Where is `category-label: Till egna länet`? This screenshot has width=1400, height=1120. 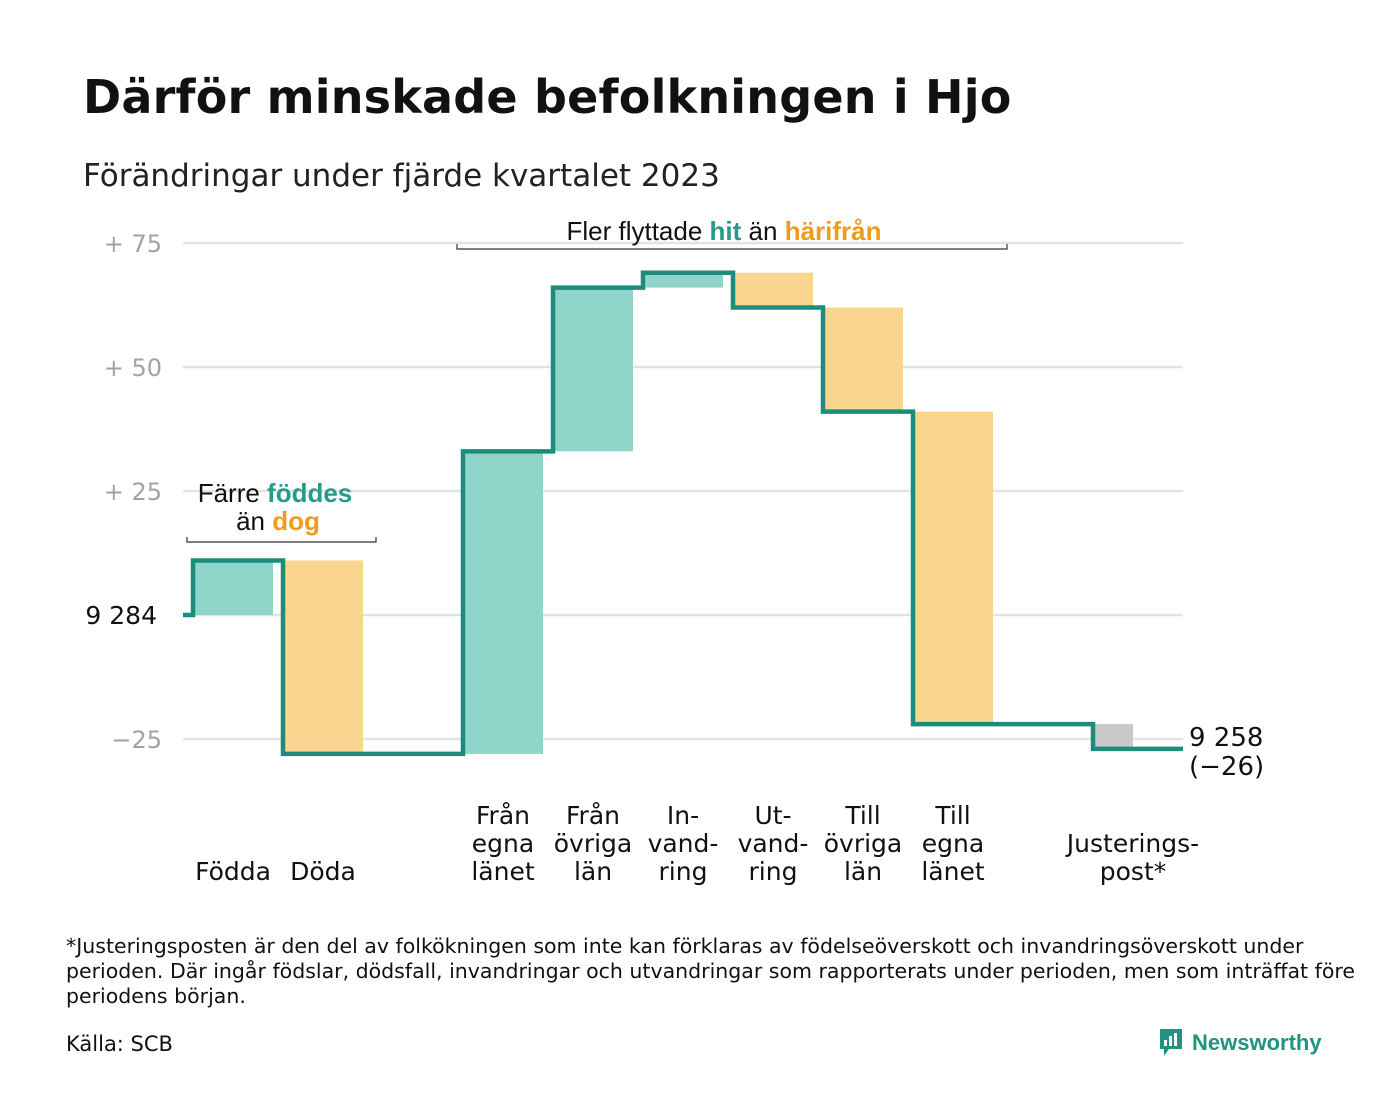
category-label: Till egna länet is located at coordinates (952, 843).